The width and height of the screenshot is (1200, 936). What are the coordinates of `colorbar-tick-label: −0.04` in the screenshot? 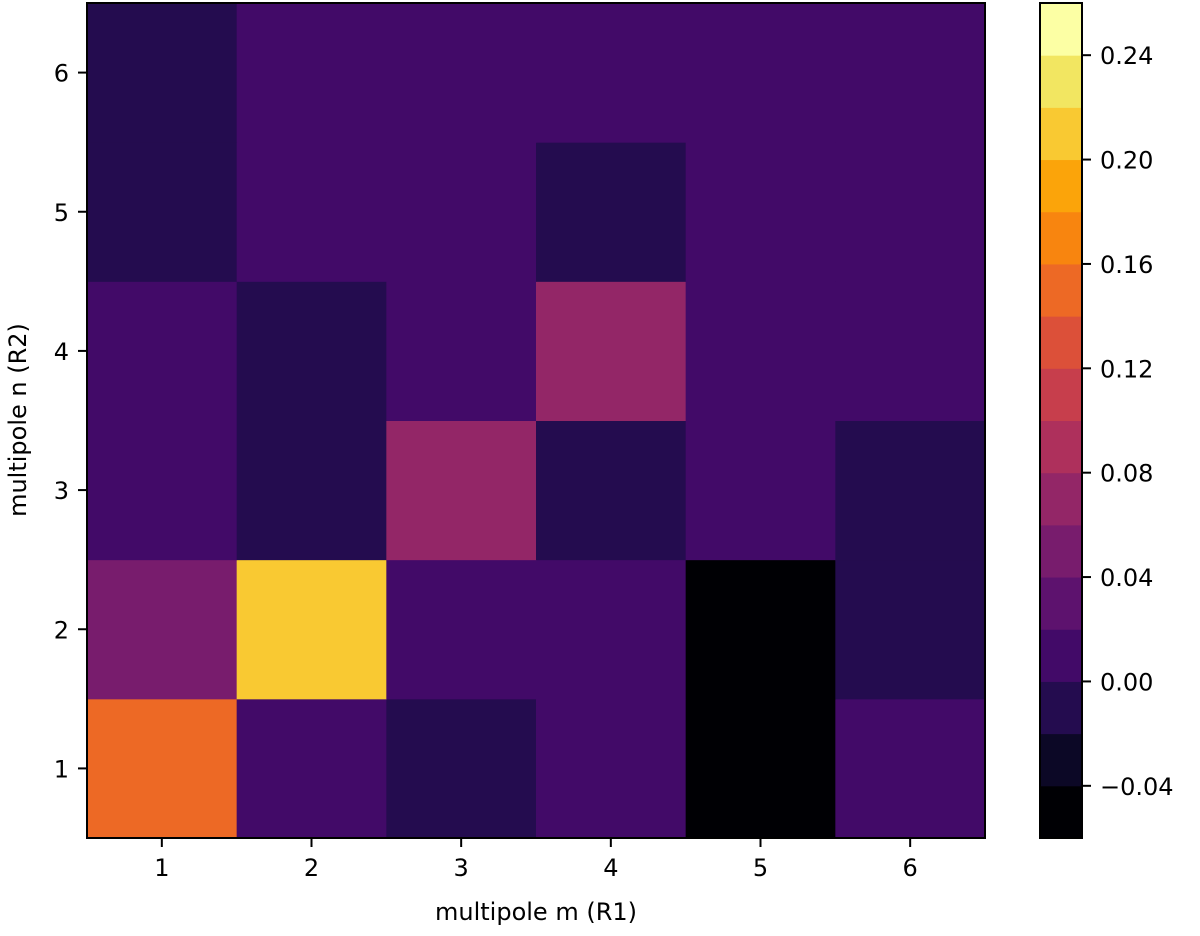 It's located at (1137, 787).